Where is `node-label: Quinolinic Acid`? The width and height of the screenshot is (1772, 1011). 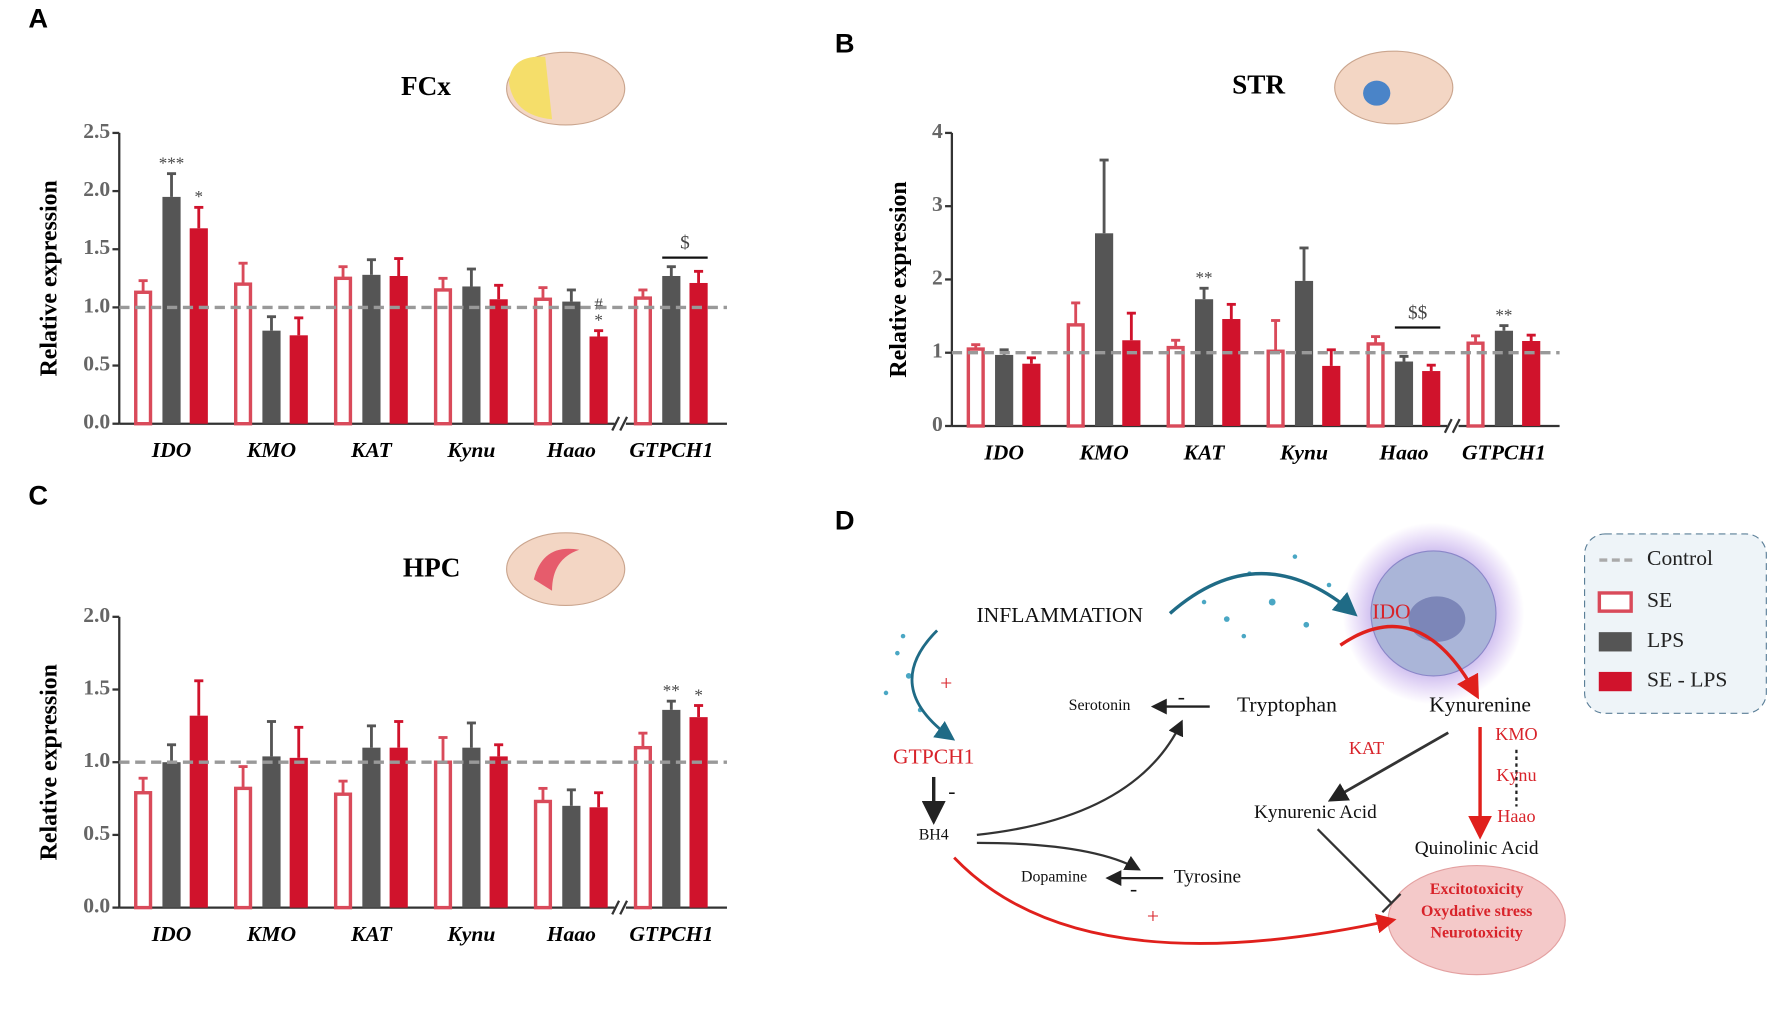 node-label: Quinolinic Acid is located at coordinates (1477, 848).